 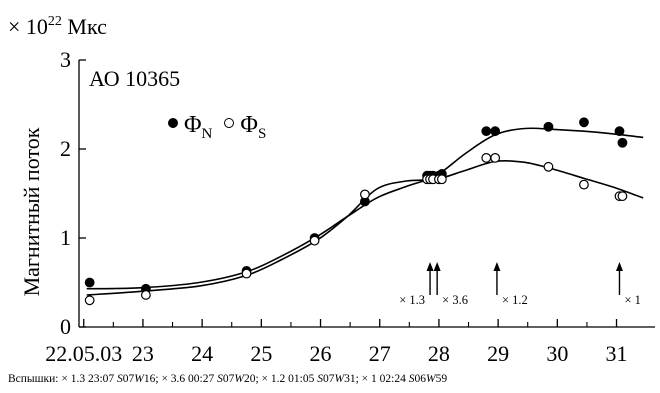 What do you see at coordinates (617, 353) in the screenshot?
I see `x-tick-label: 31` at bounding box center [617, 353].